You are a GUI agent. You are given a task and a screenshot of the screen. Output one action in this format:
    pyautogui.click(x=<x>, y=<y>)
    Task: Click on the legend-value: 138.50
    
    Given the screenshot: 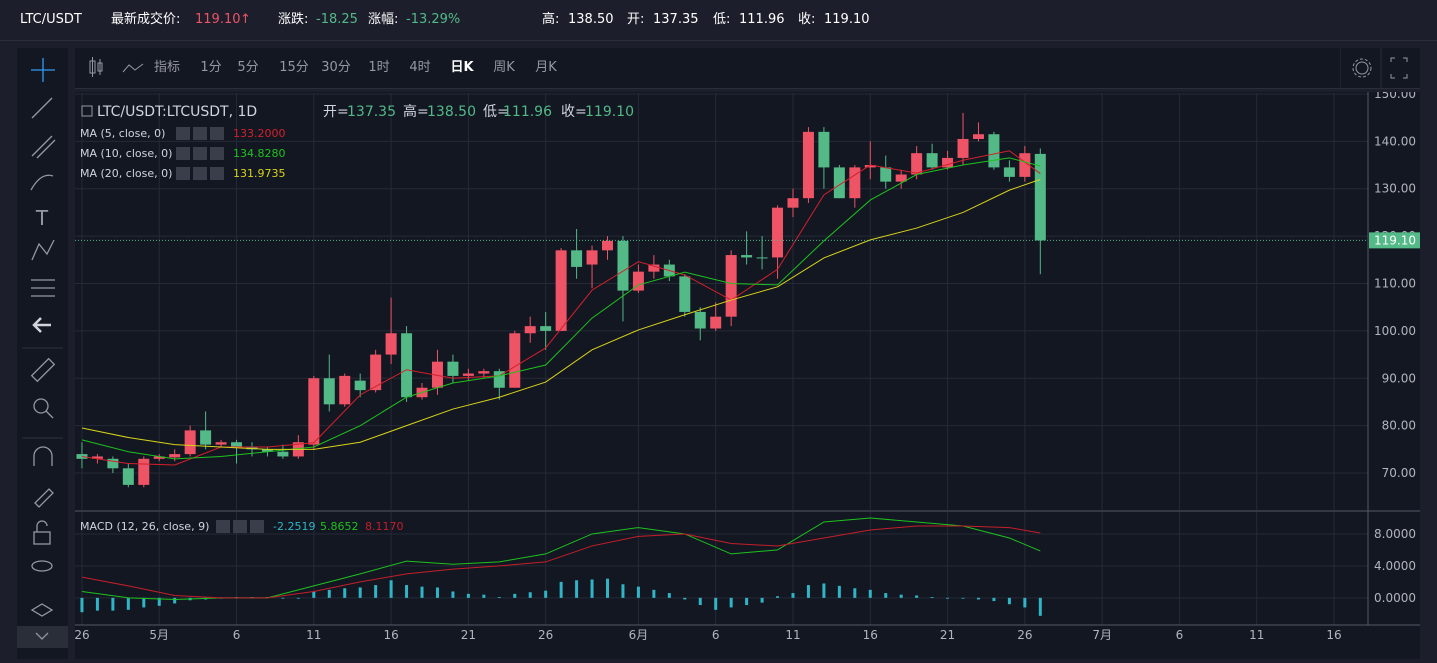 What is the action you would take?
    pyautogui.click(x=451, y=112)
    